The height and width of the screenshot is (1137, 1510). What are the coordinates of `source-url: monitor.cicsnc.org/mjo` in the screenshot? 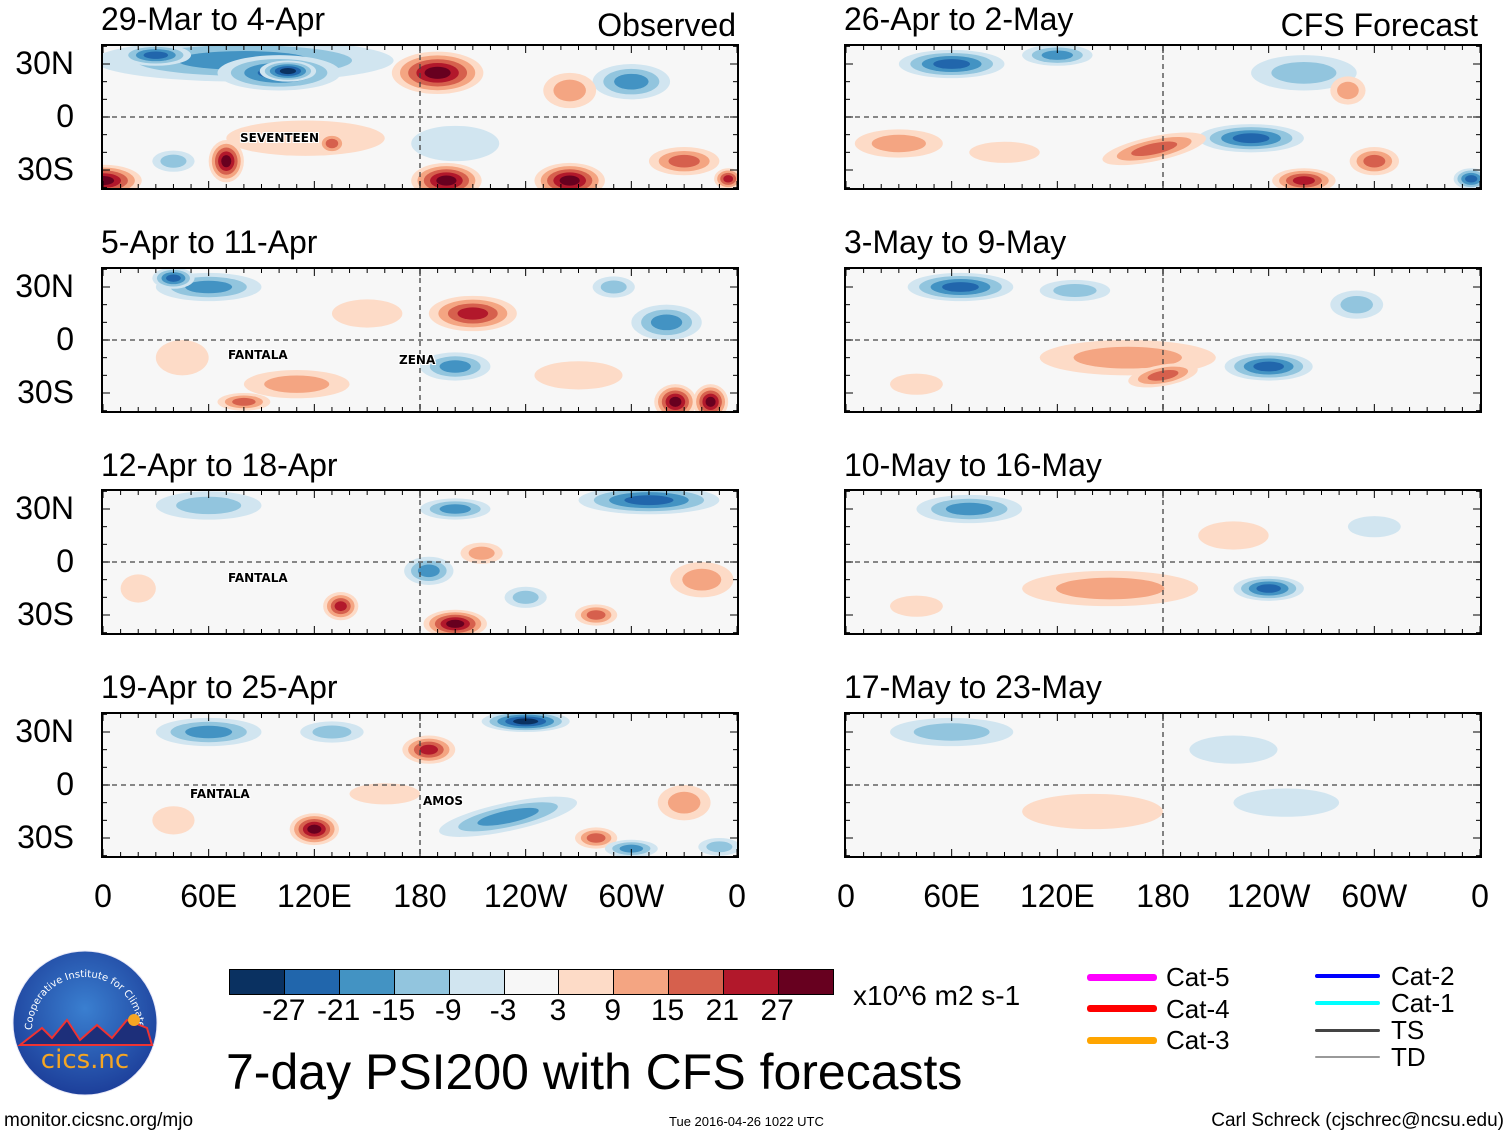 It's located at (99, 1120).